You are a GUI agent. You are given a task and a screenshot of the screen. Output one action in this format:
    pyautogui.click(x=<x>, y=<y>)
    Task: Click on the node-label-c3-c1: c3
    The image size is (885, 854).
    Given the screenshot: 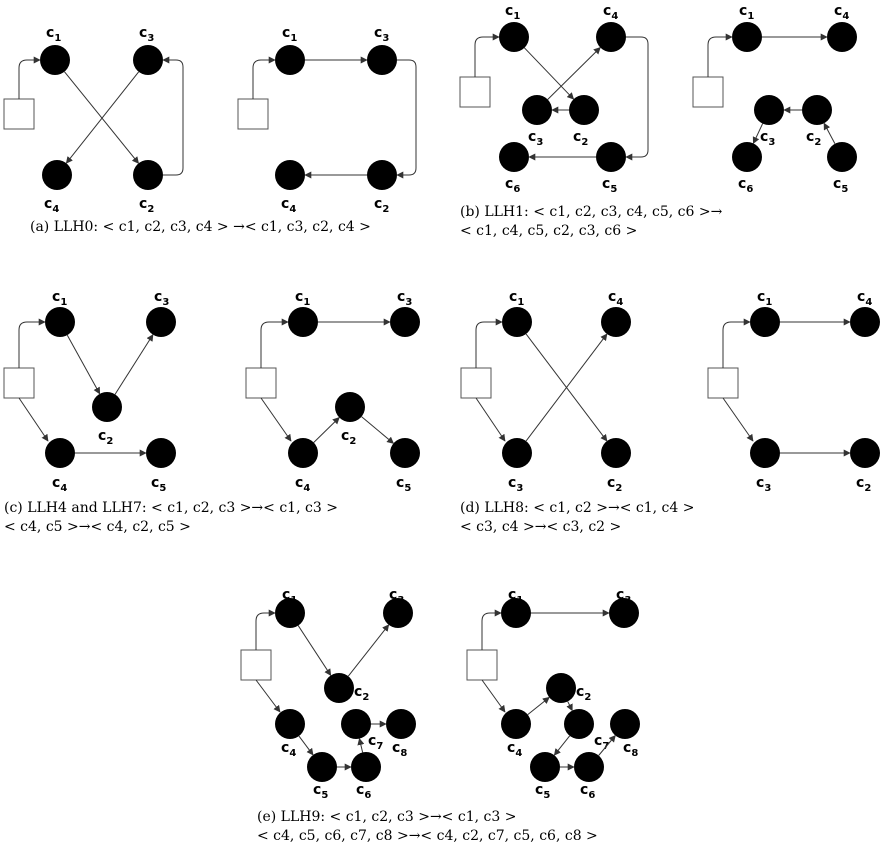 What is the action you would take?
    pyautogui.click(x=161, y=298)
    